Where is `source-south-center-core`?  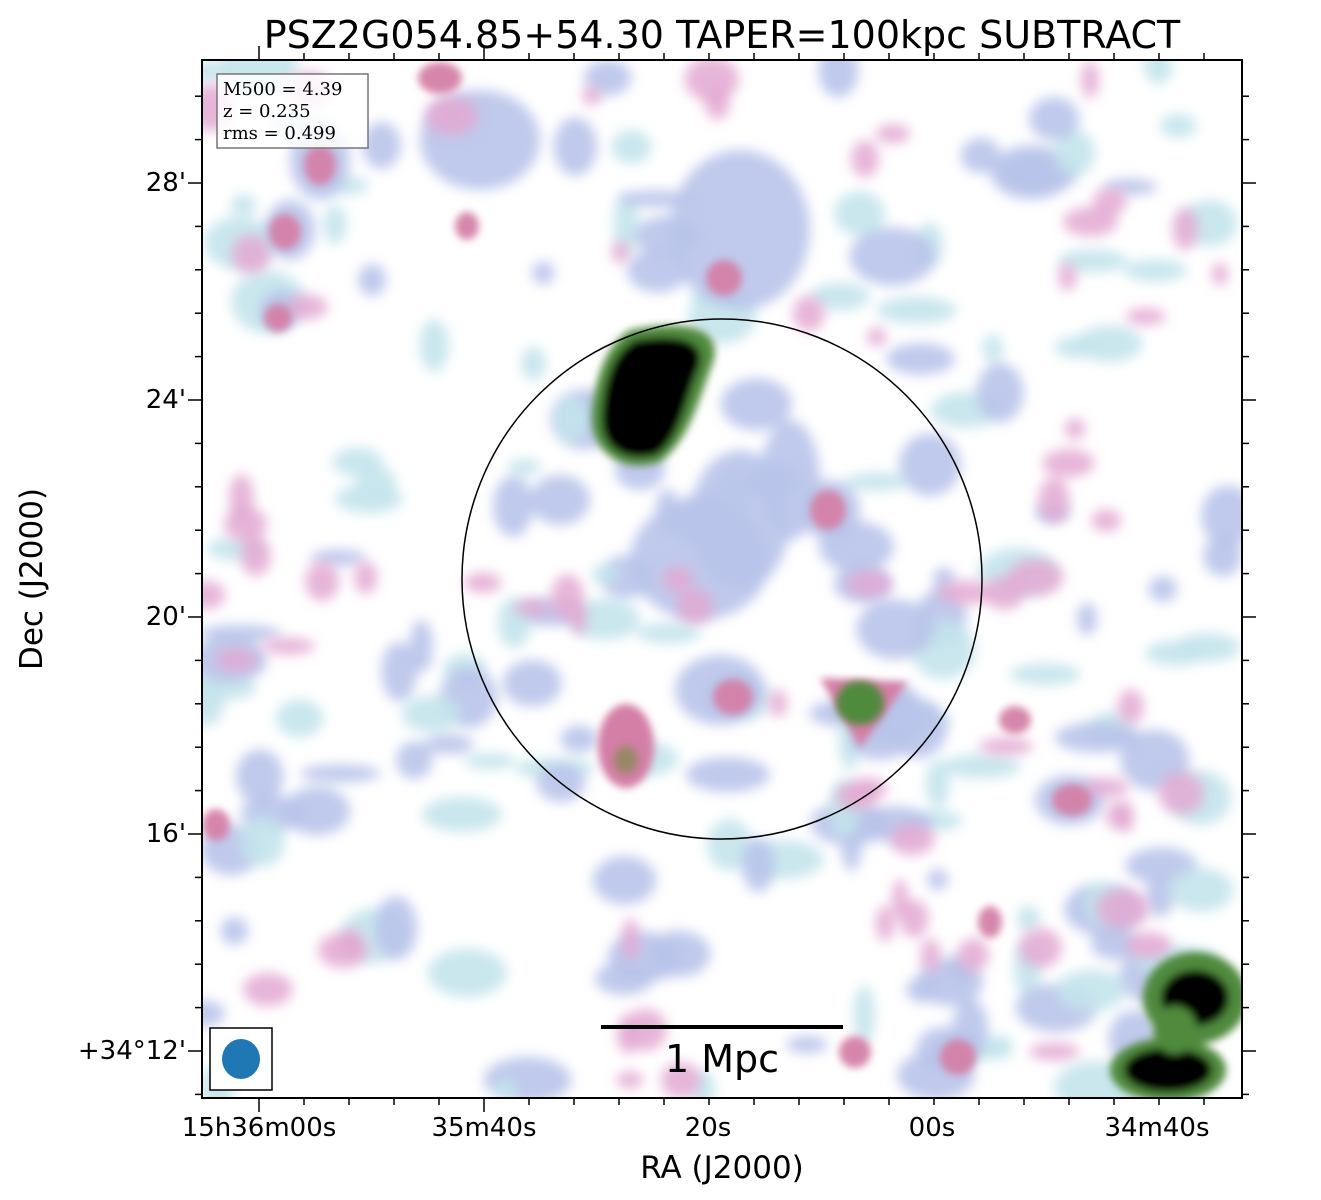
source-south-center-core is located at coordinates (860, 703).